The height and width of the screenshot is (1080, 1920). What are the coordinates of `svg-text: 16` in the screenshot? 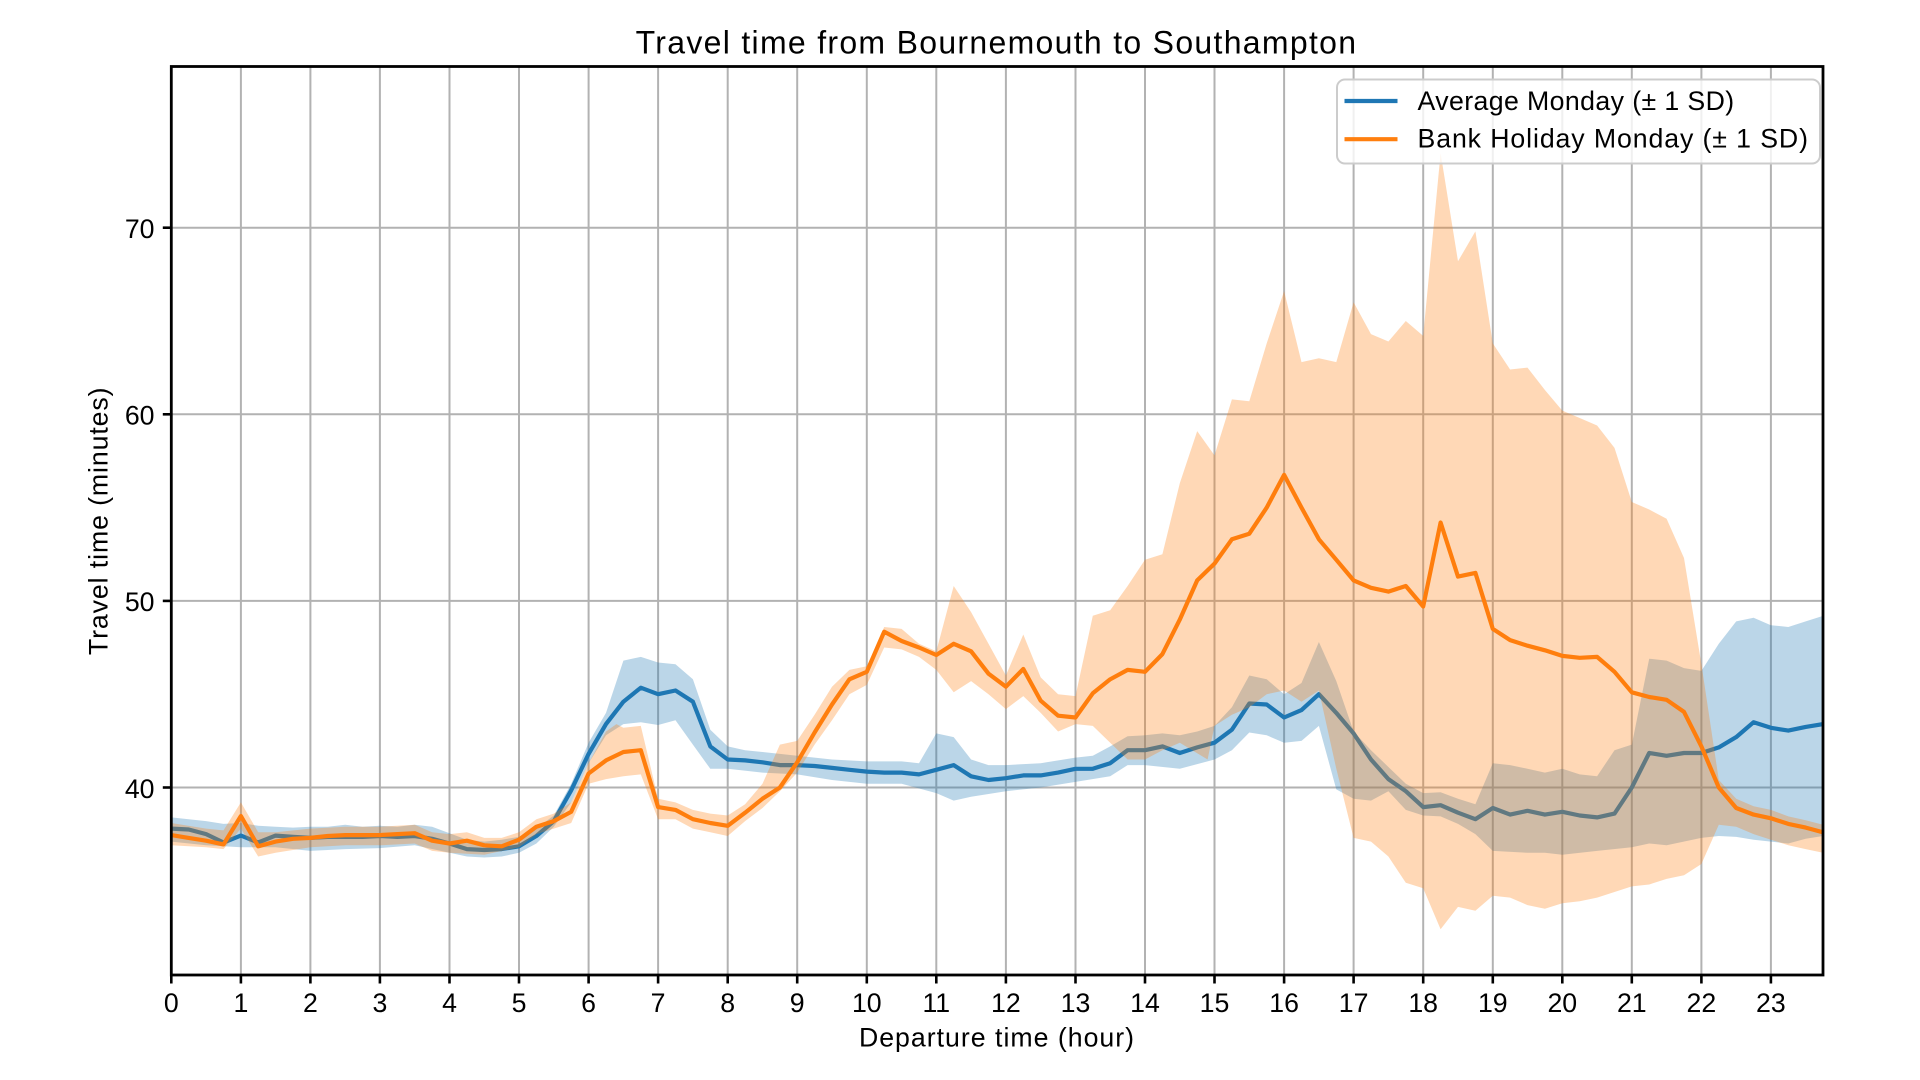 It's located at (1284, 1003).